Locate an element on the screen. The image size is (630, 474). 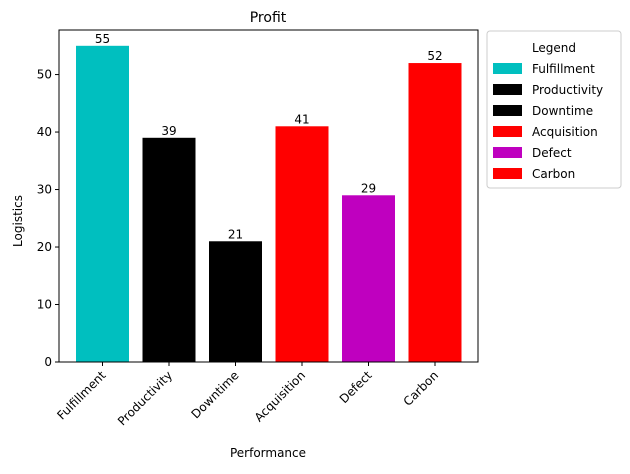
value-label-carbon: 52 is located at coordinates (434, 56).